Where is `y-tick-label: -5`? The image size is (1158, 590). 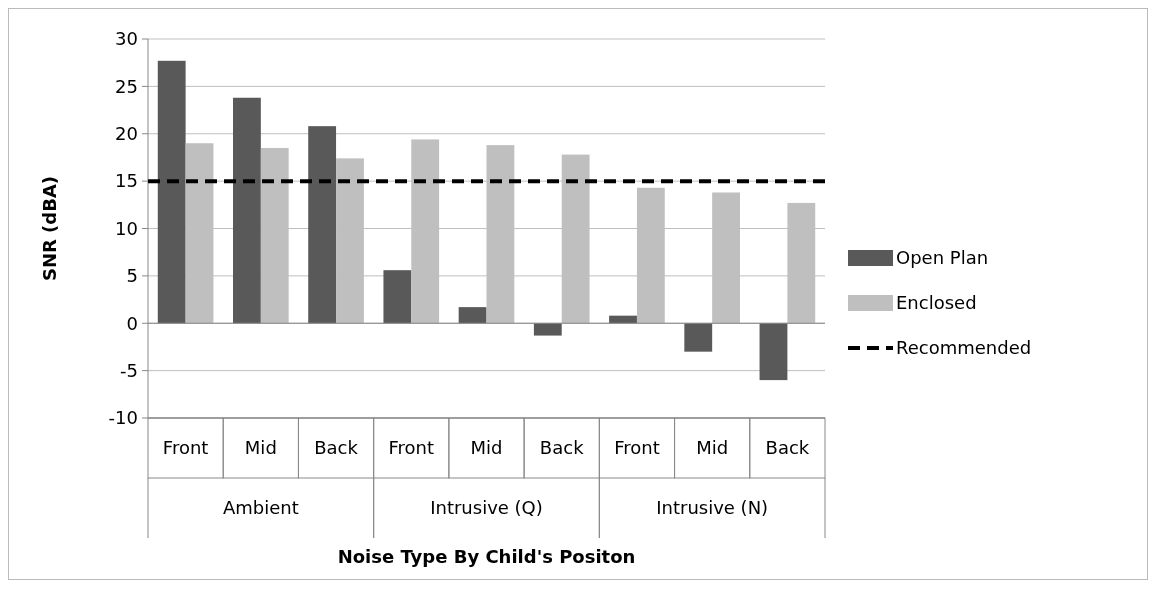 y-tick-label: -5 is located at coordinates (129, 370).